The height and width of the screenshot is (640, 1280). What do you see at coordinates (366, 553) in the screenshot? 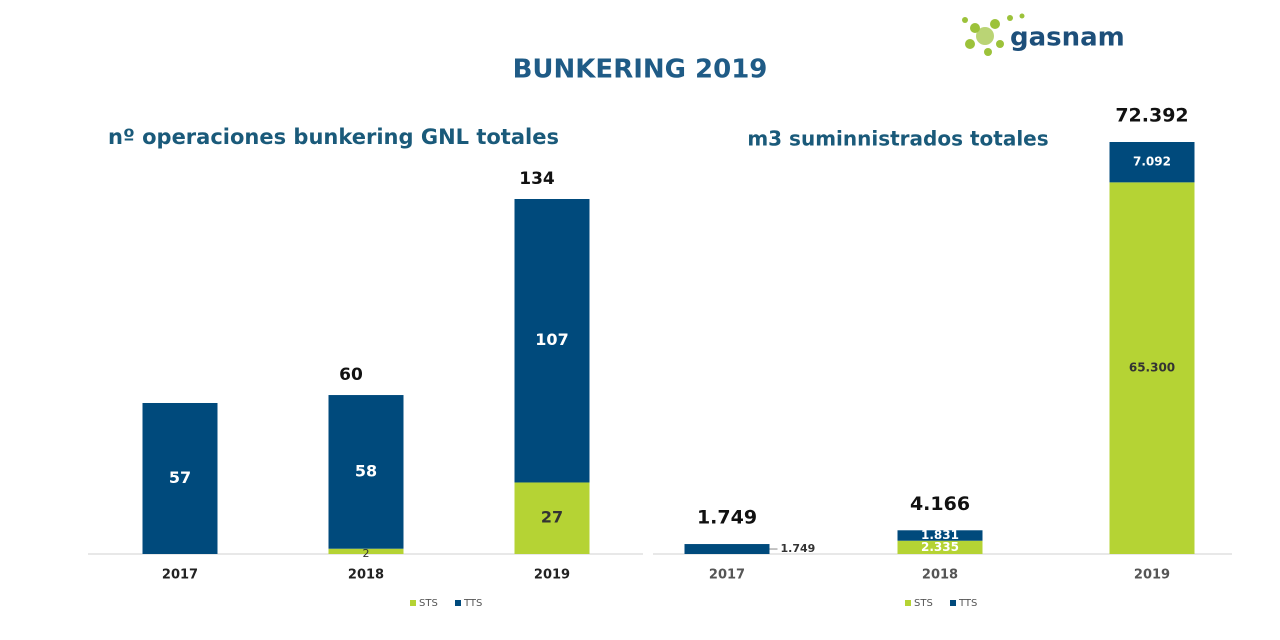
I see `data-label: 2` at bounding box center [366, 553].